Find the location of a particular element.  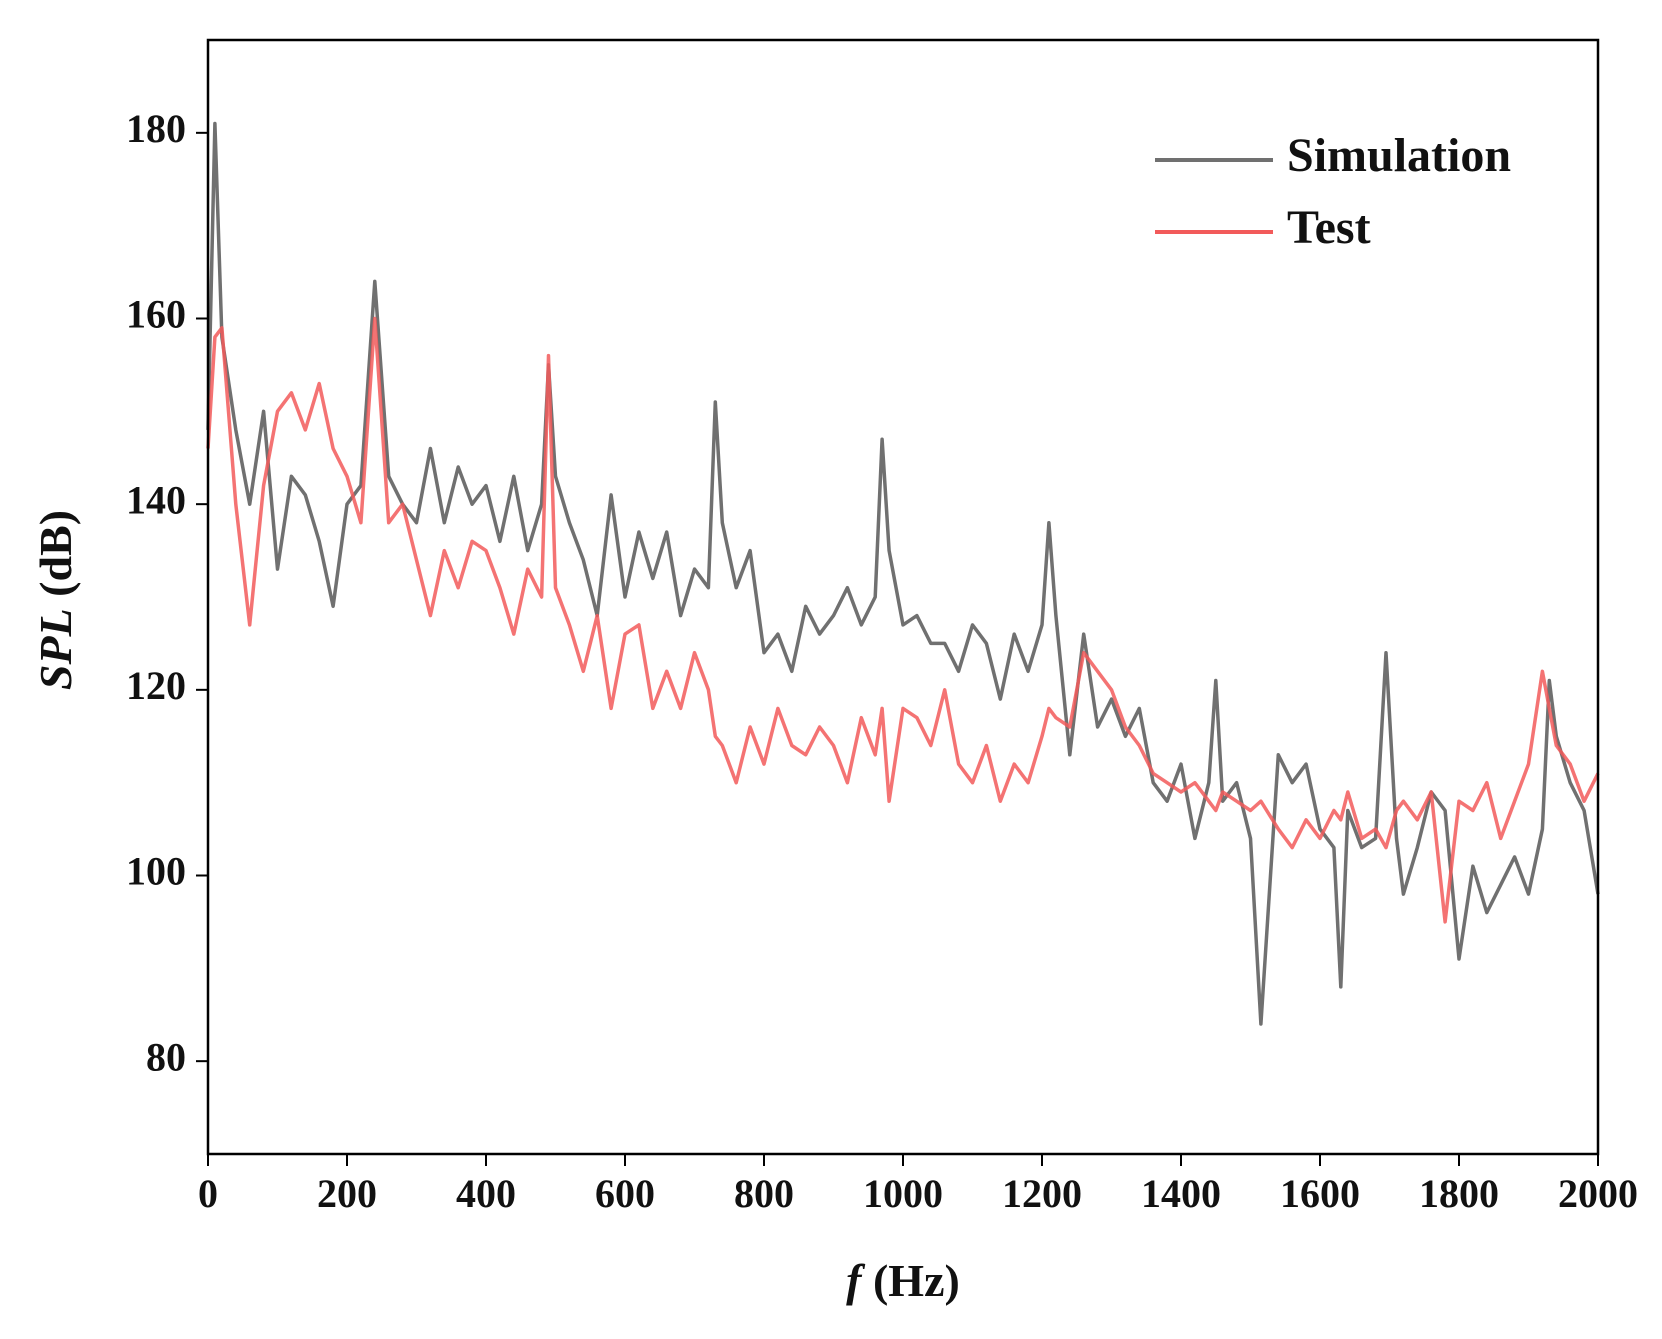

x-axis-label: f (Hz) is located at coordinates (903, 1280).